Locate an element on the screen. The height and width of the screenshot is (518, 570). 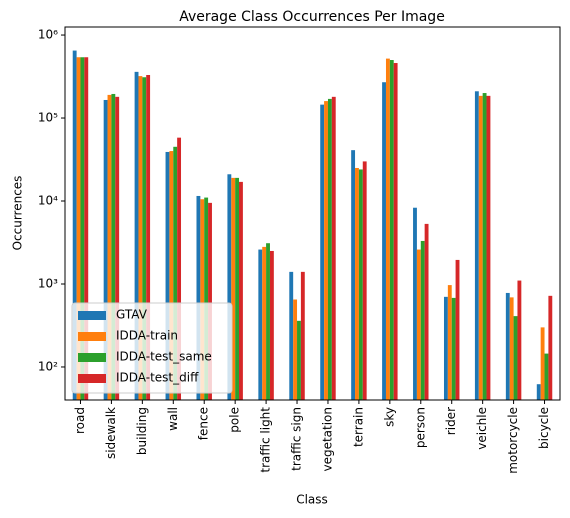
x-tick-label: rider is located at coordinates (451, 421).